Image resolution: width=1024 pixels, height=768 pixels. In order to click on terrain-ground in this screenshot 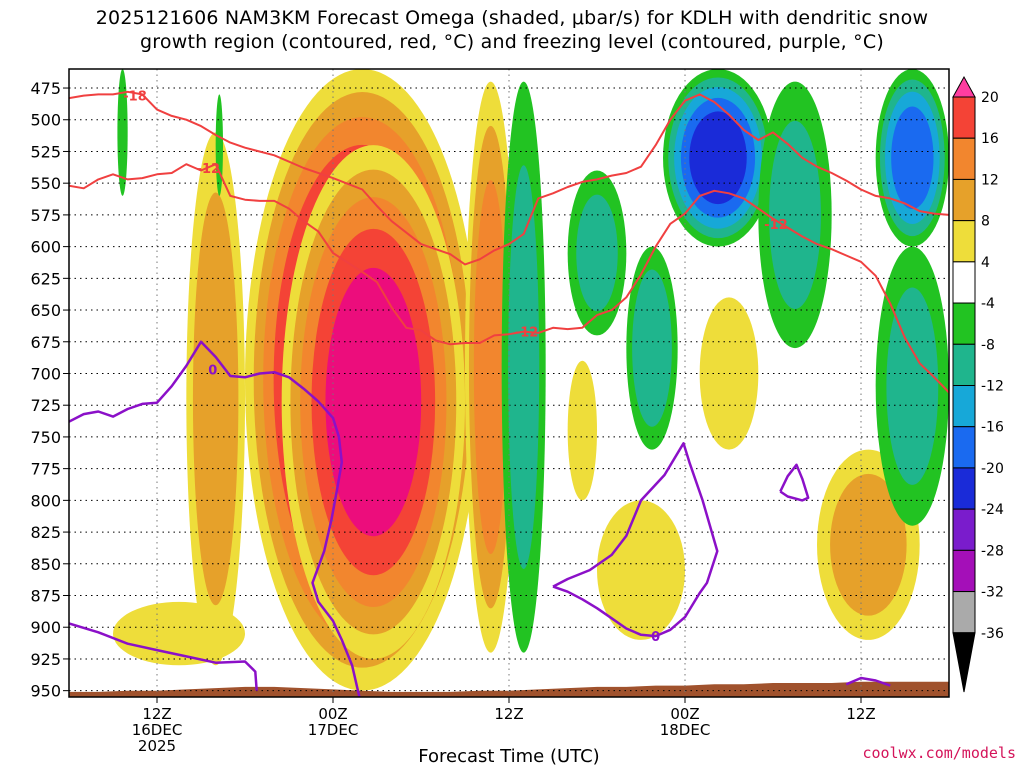, I will do `click(509, 689)`.